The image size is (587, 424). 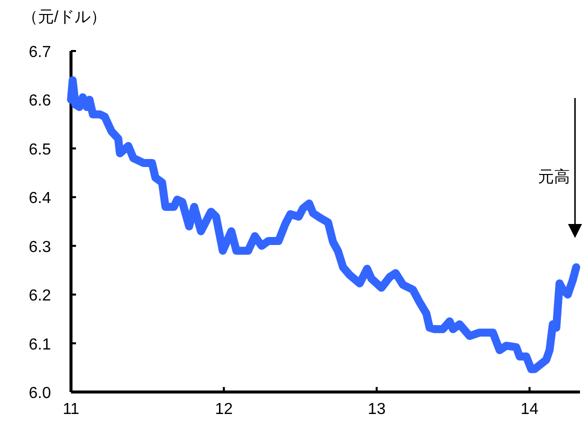 What do you see at coordinates (223, 409) in the screenshot?
I see `x-tick-label: 12` at bounding box center [223, 409].